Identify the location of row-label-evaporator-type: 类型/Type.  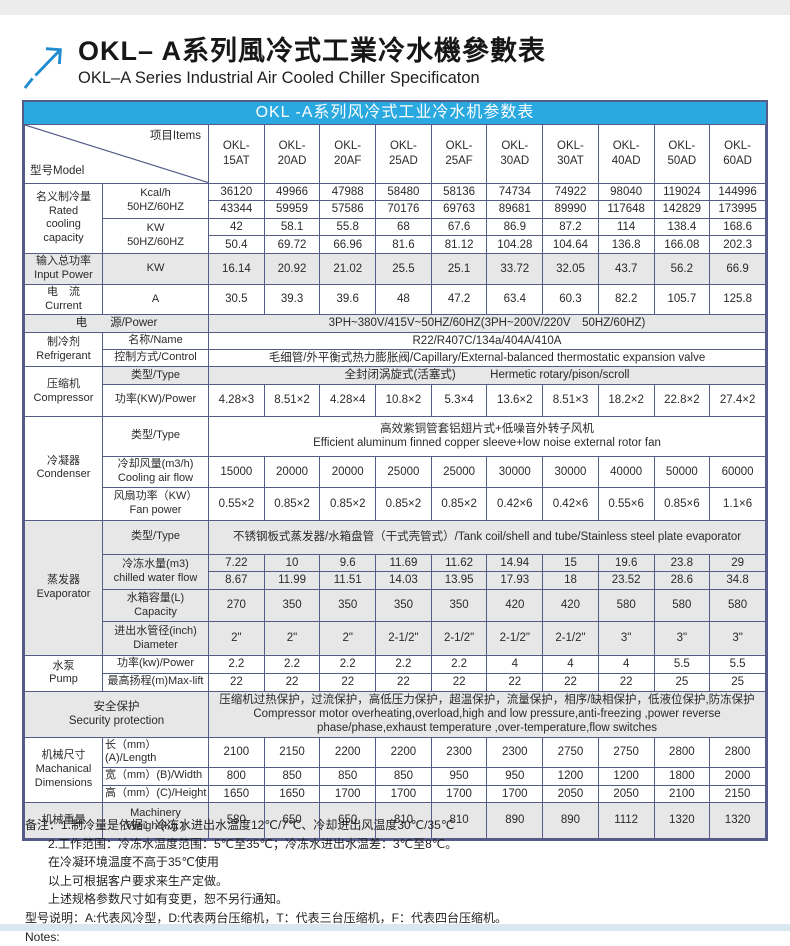
(155, 537).